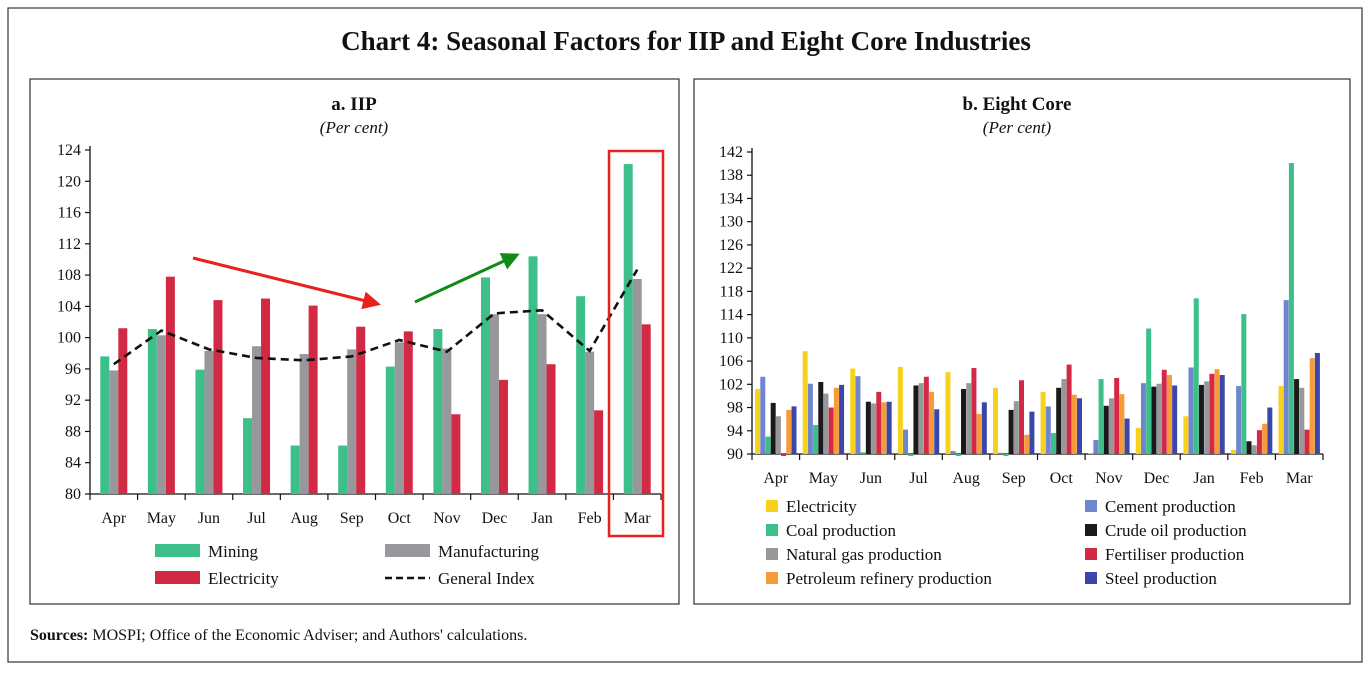 The width and height of the screenshot is (1372, 677). What do you see at coordinates (467, 278) in the screenshot?
I see `green-trend-arrow` at bounding box center [467, 278].